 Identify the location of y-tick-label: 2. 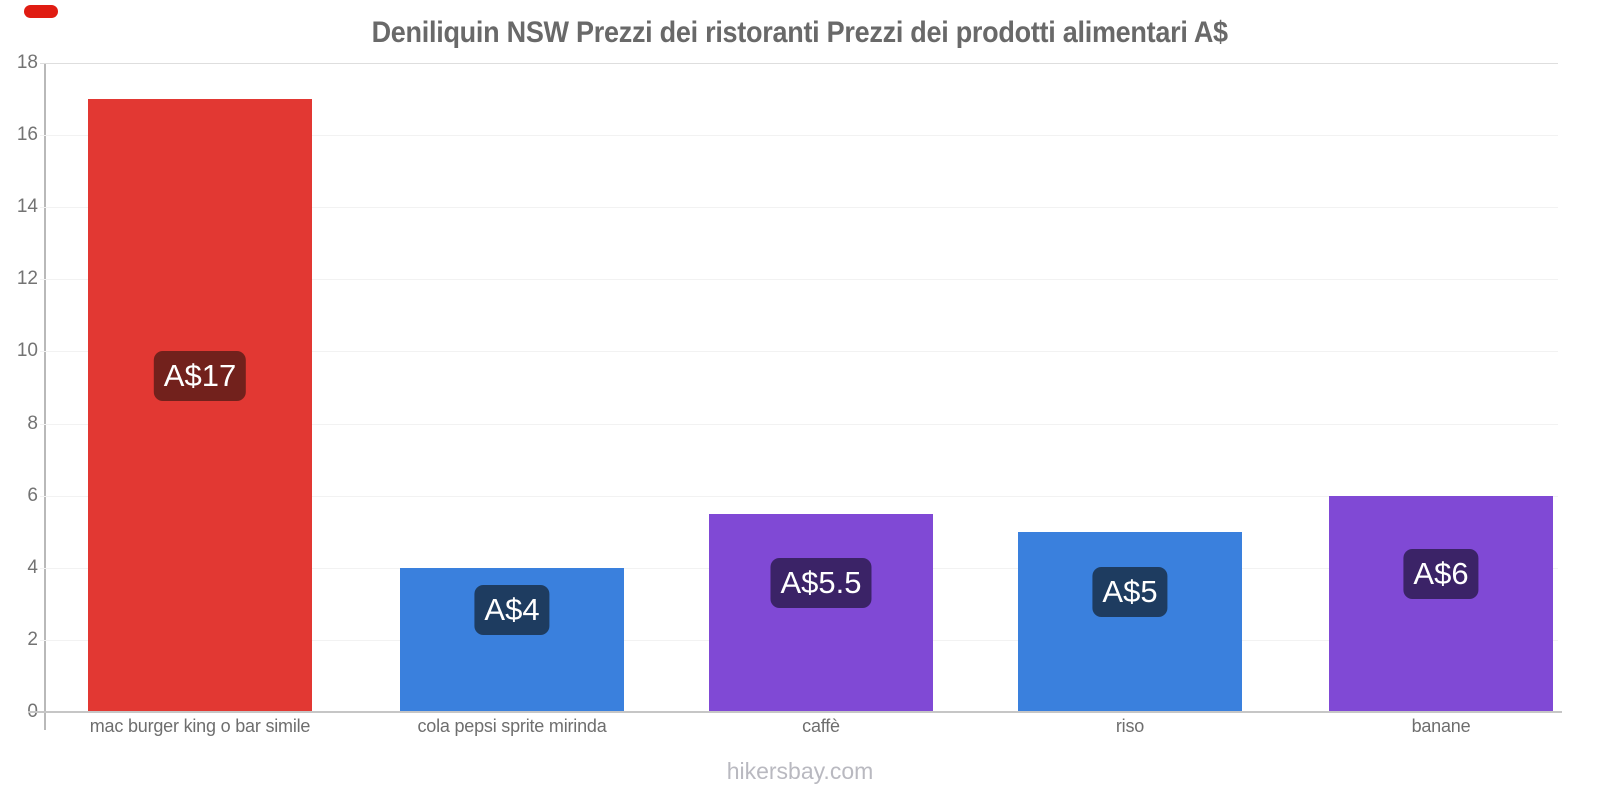
(32, 639).